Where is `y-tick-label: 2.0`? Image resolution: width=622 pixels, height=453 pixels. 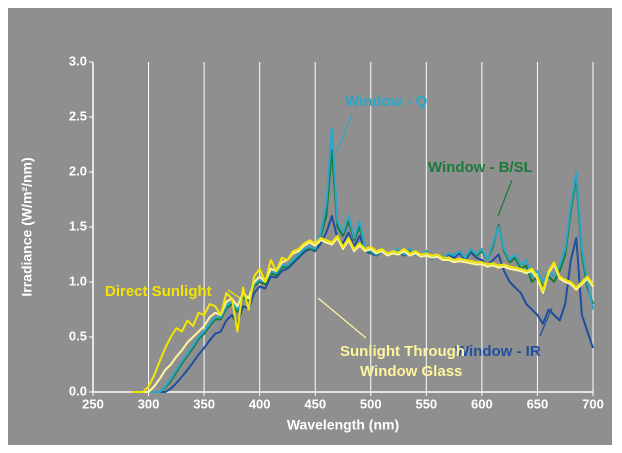 y-tick-label: 2.0 is located at coordinates (78, 170).